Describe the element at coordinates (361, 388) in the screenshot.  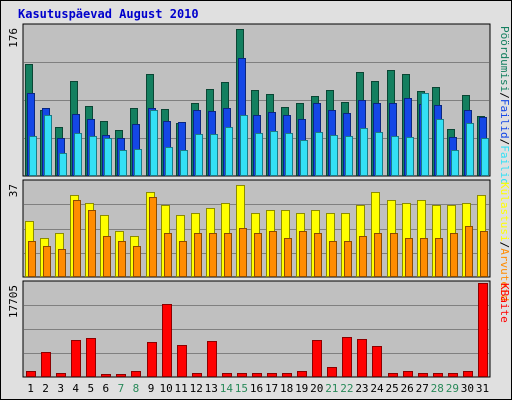
I see `xtick-day-23: 23` at that location.